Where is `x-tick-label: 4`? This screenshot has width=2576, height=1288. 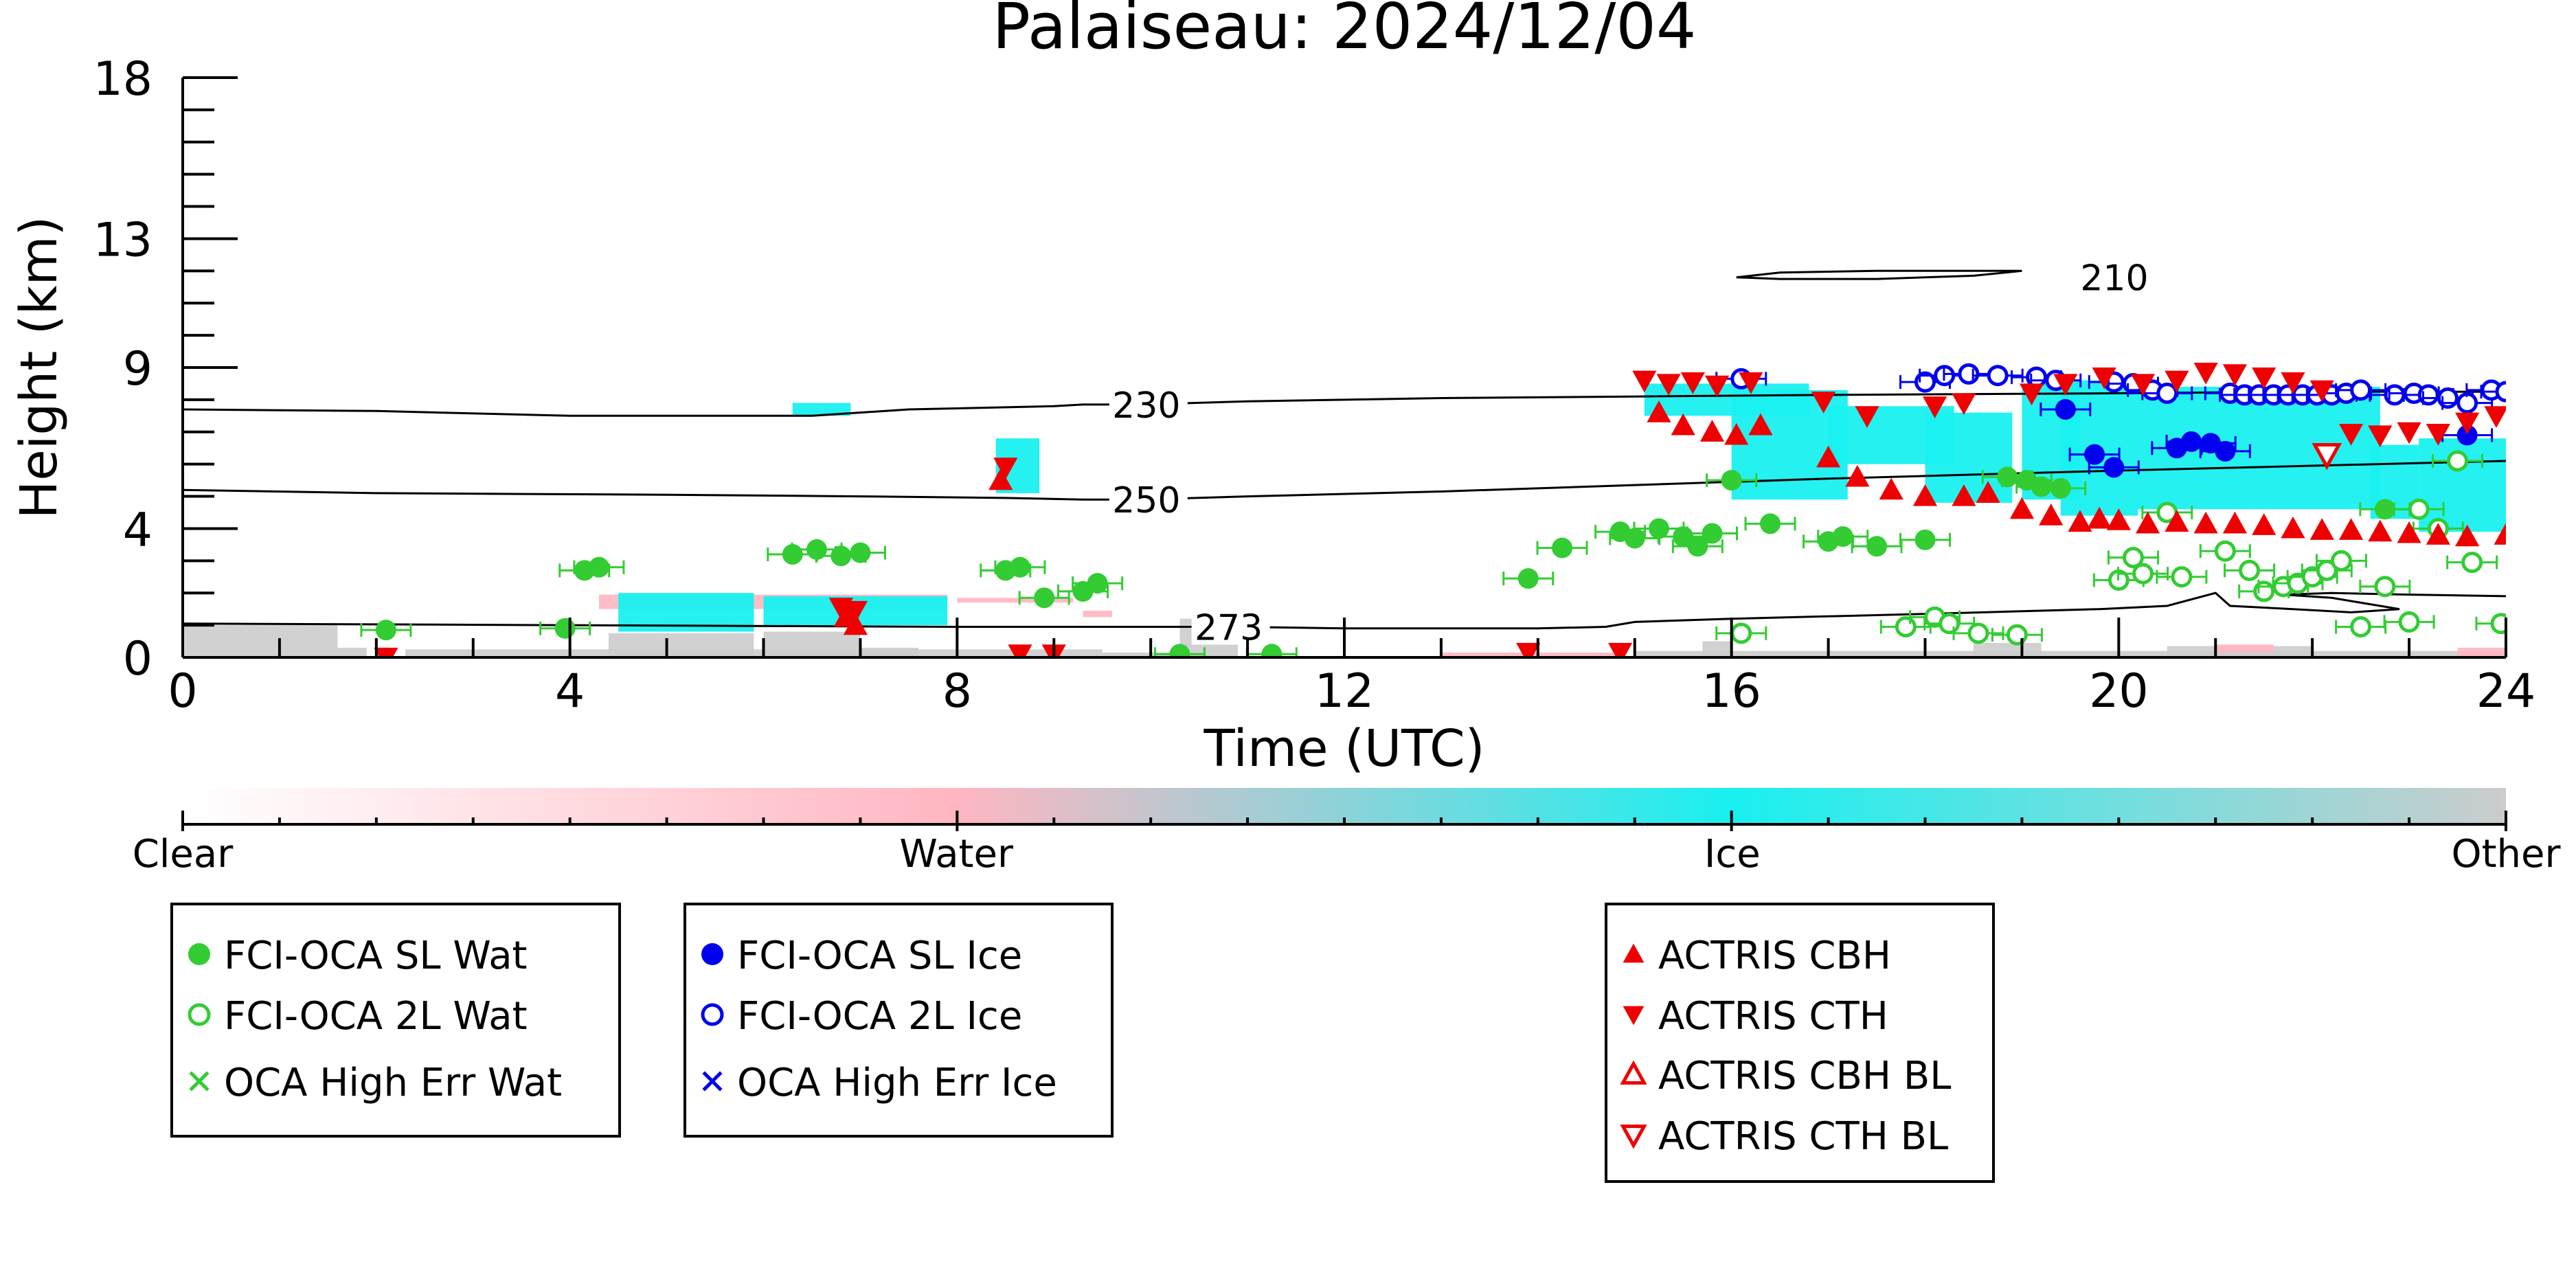 x-tick-label: 4 is located at coordinates (570, 691).